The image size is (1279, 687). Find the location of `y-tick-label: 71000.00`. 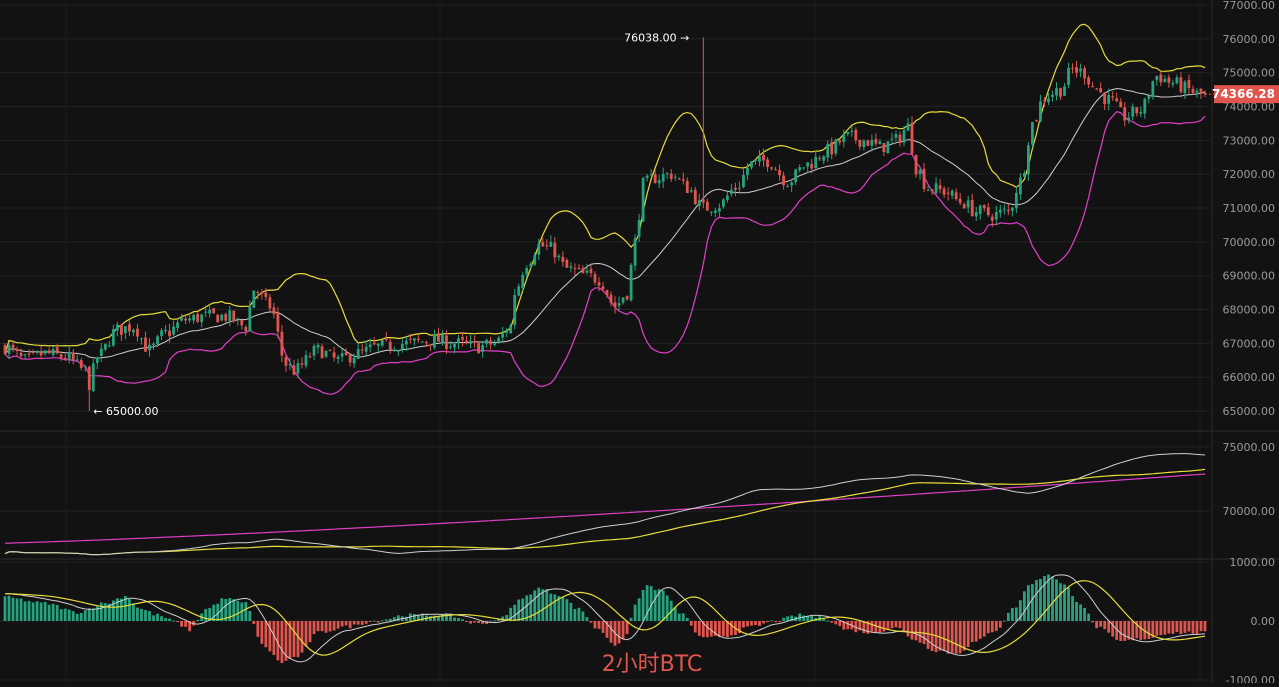

y-tick-label: 71000.00 is located at coordinates (1249, 208).